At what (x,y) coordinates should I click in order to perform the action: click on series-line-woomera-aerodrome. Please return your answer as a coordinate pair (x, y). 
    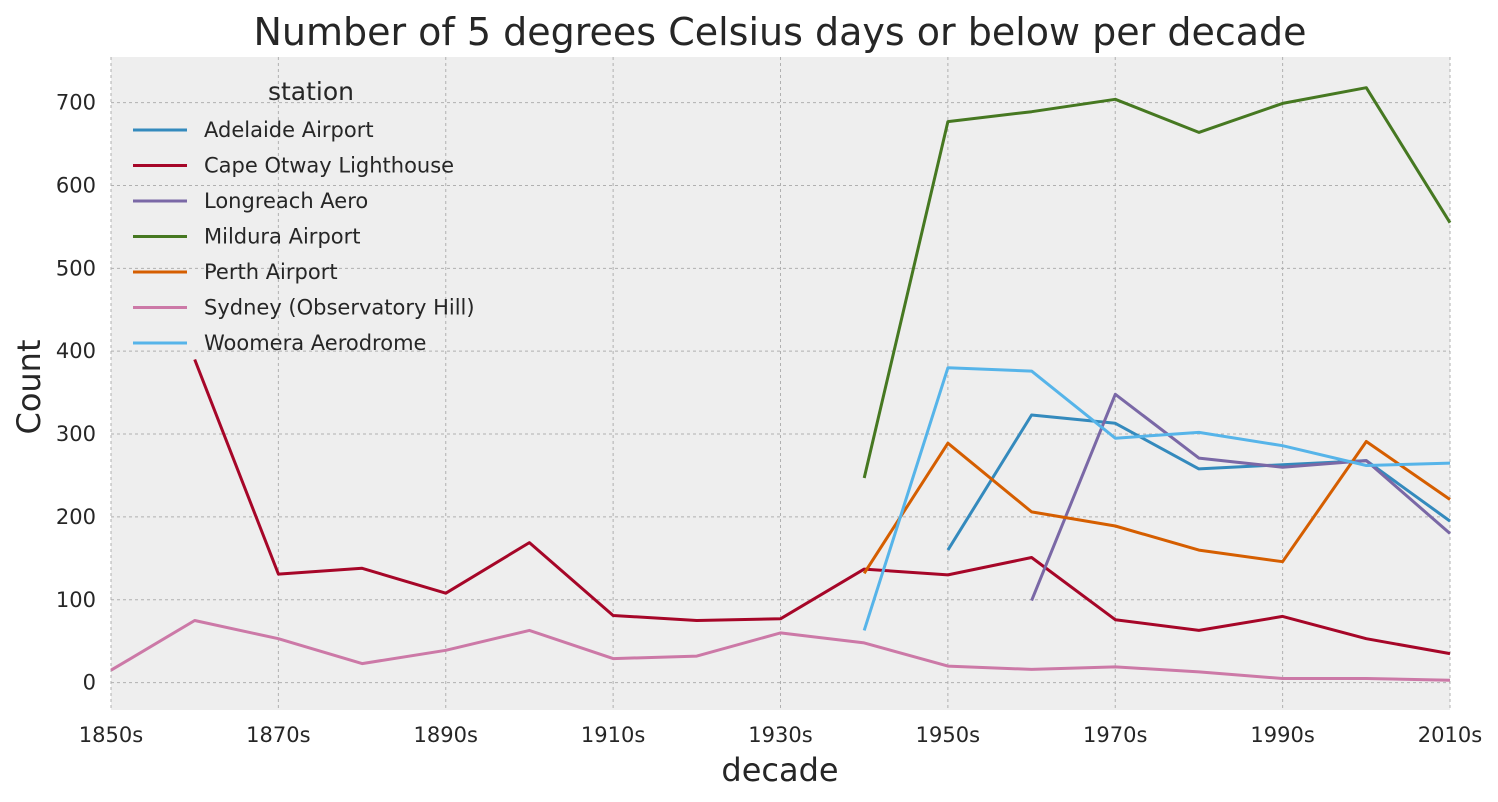
    Looking at the image, I should click on (1156, 498).